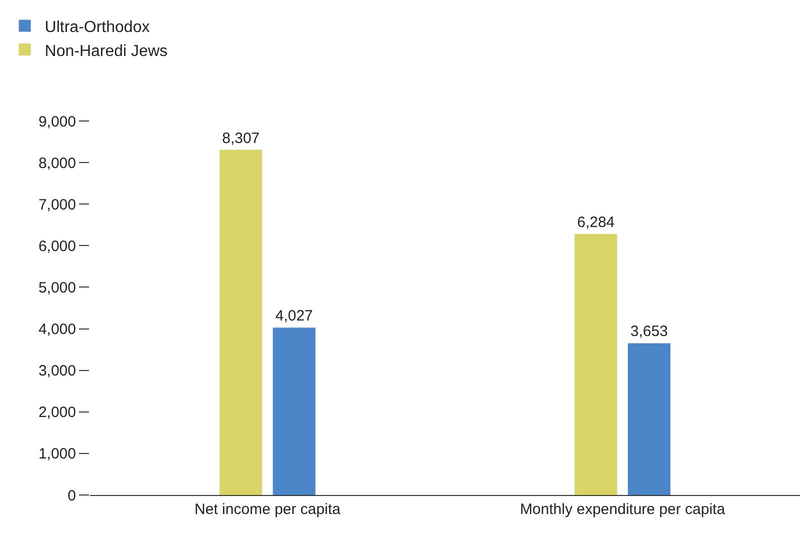 This screenshot has height=538, width=803. What do you see at coordinates (623, 509) in the screenshot?
I see `x-tick-label: Monthly expenditure per capita` at bounding box center [623, 509].